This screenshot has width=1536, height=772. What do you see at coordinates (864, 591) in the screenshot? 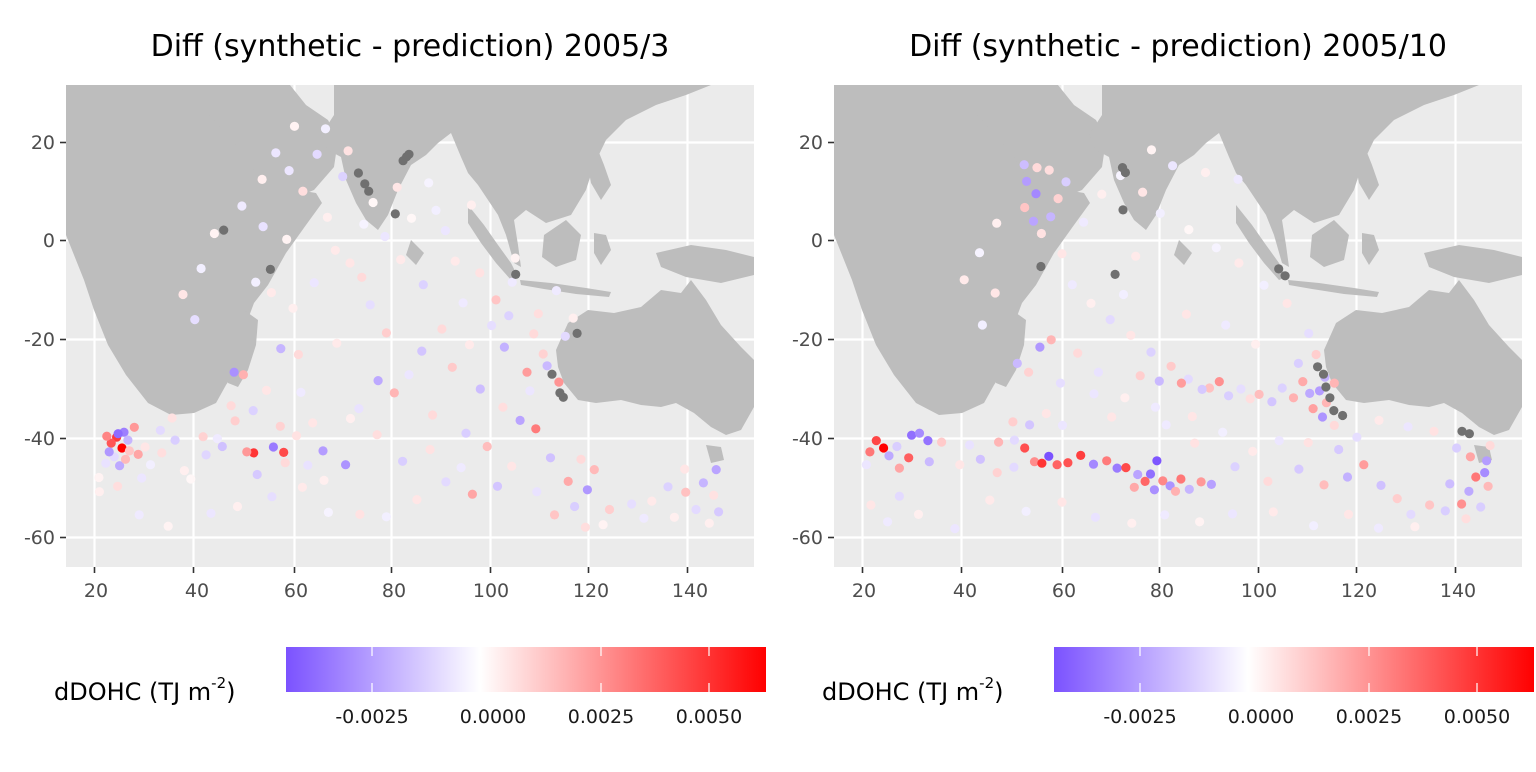
I see `panel-2-xlabel-20: 20` at bounding box center [864, 591].